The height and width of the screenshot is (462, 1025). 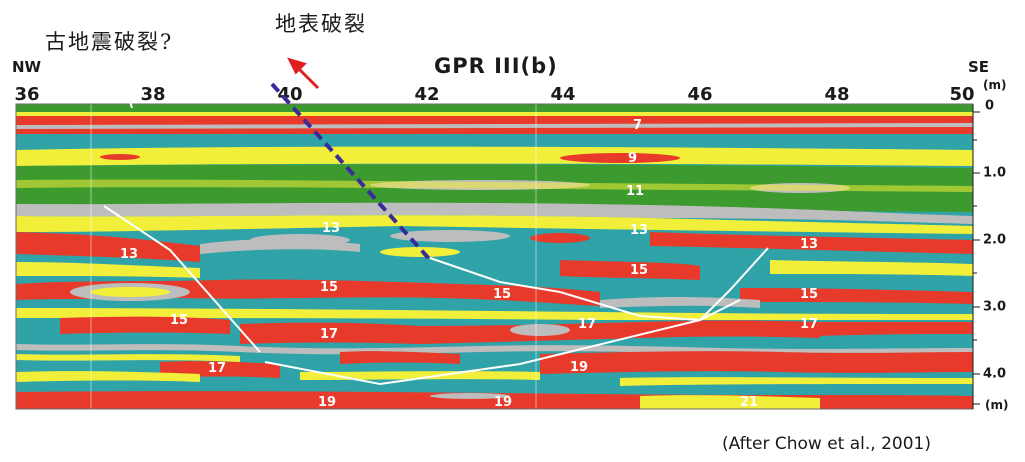 What do you see at coordinates (496, 66) in the screenshot?
I see `profile-title: GPR III(b)` at bounding box center [496, 66].